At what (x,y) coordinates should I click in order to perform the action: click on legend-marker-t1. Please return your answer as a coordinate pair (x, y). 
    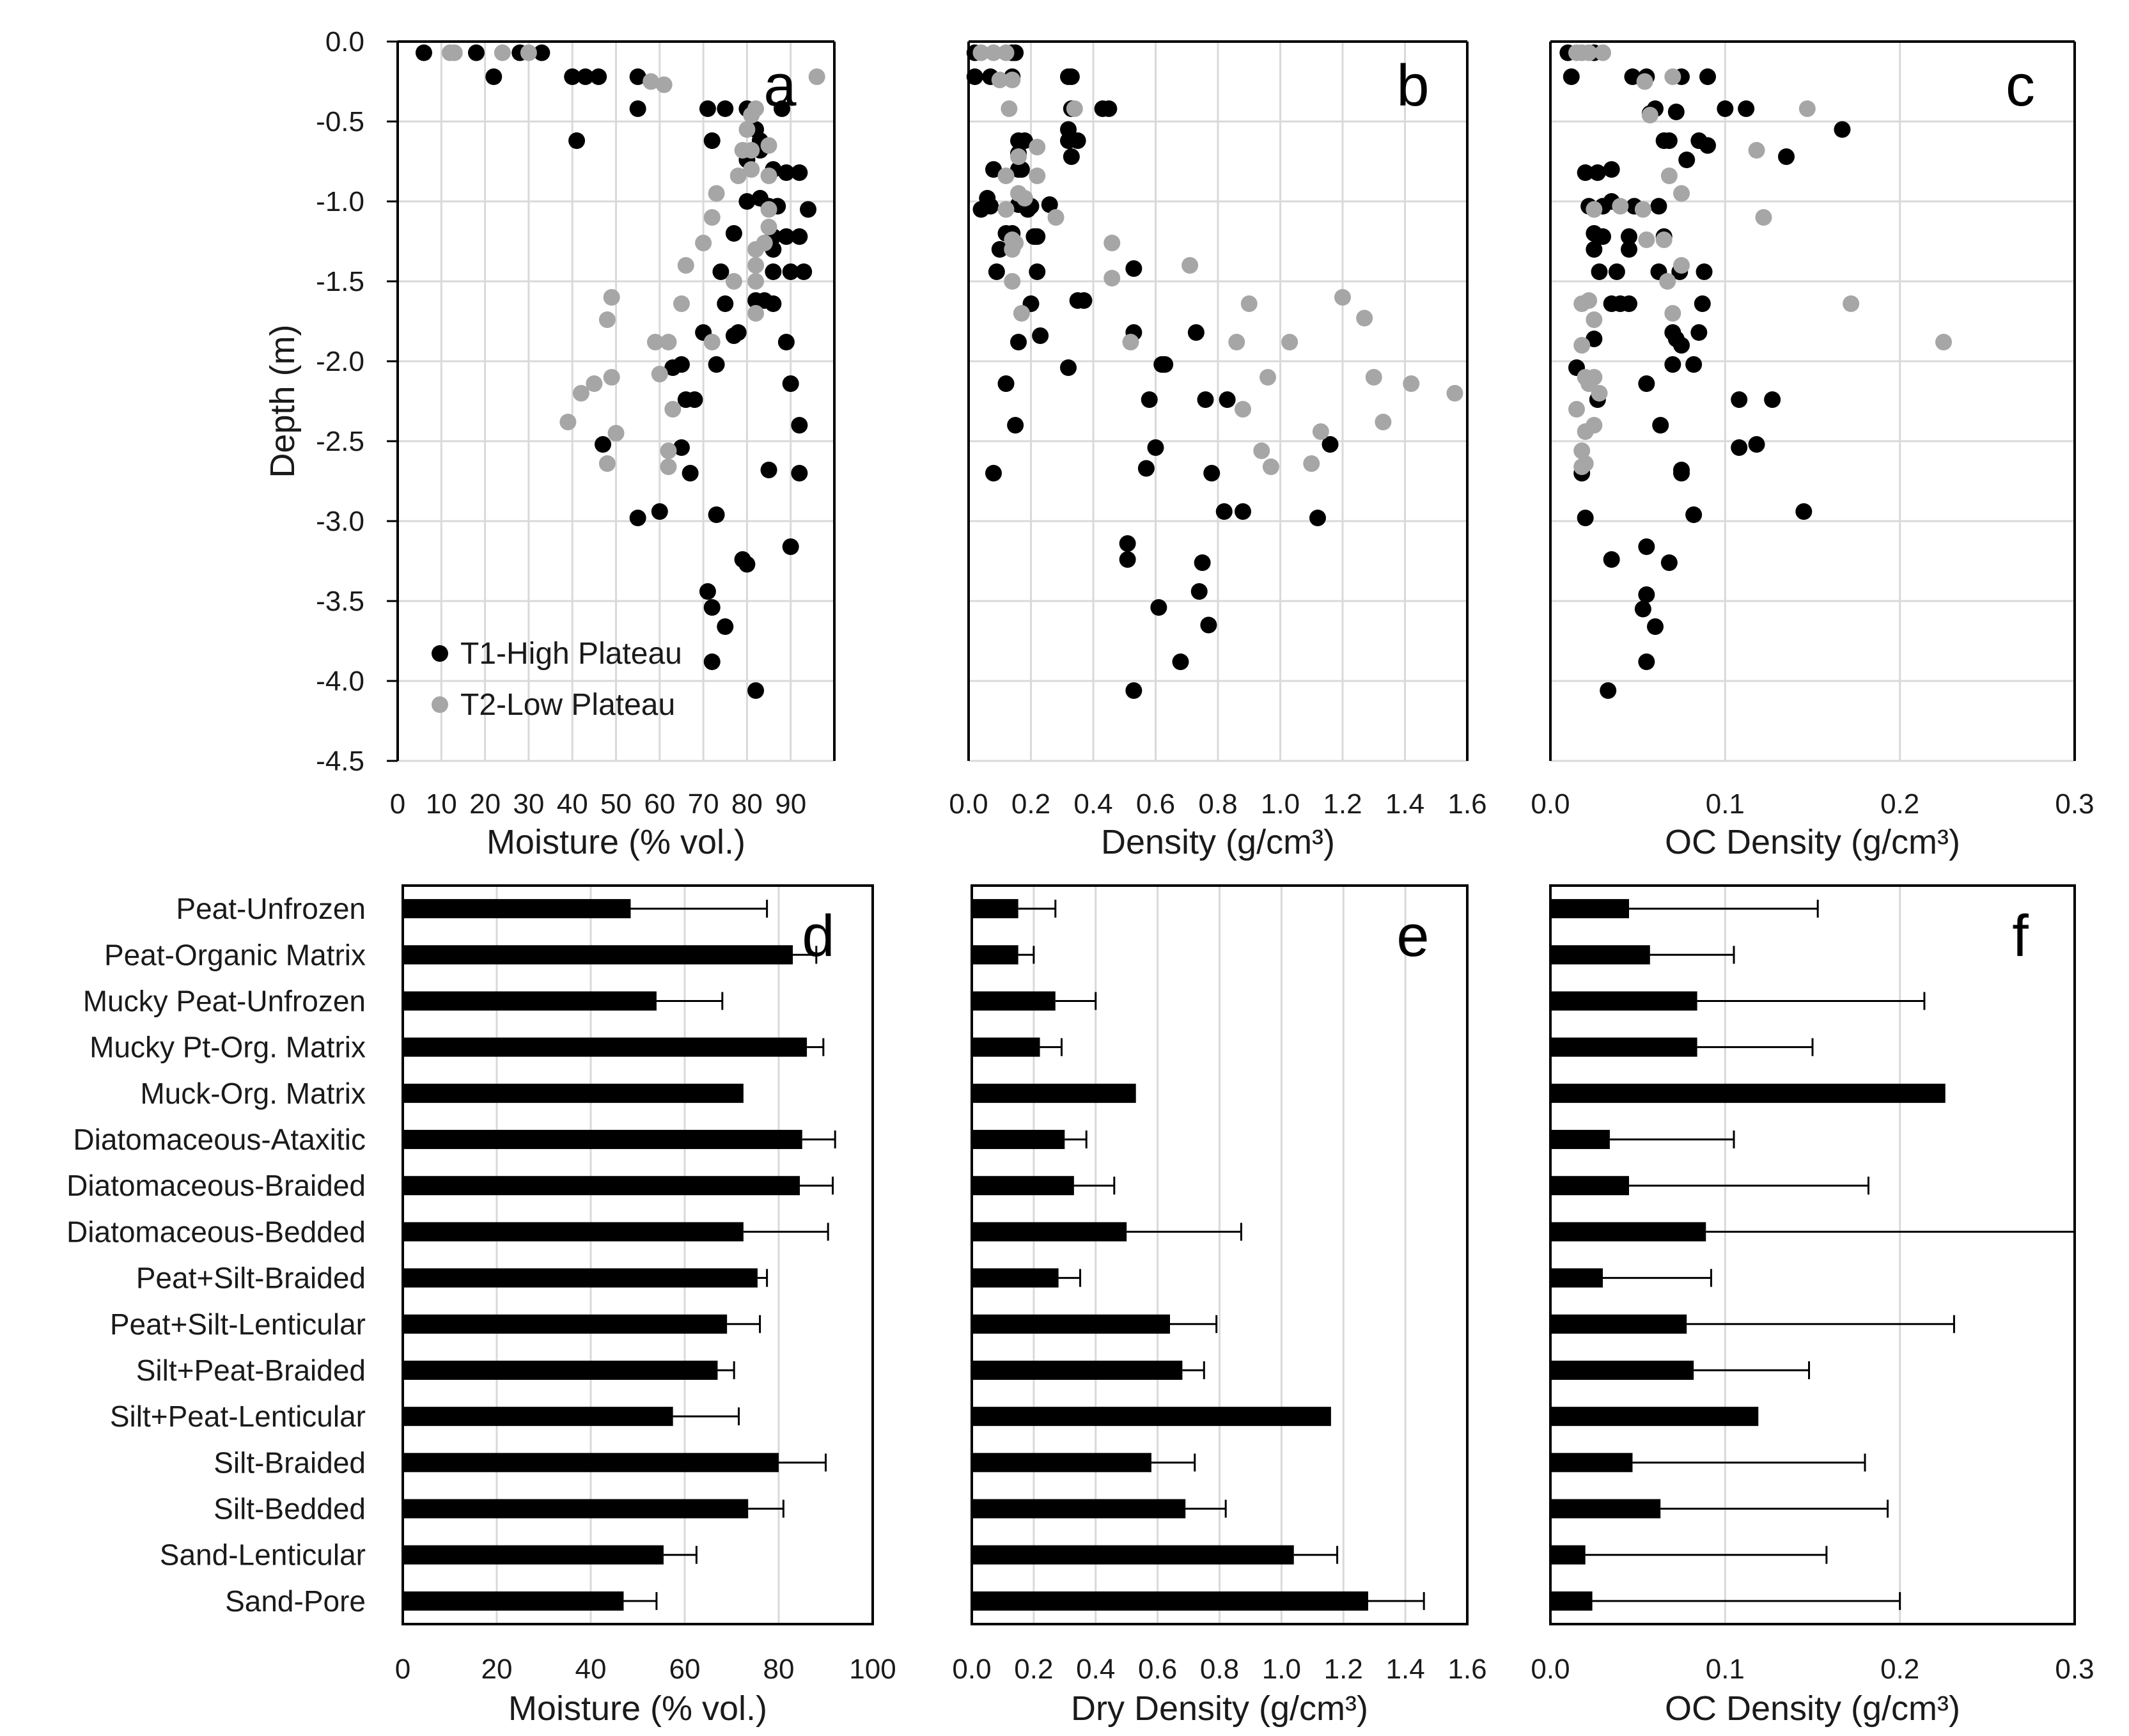
    Looking at the image, I should click on (440, 653).